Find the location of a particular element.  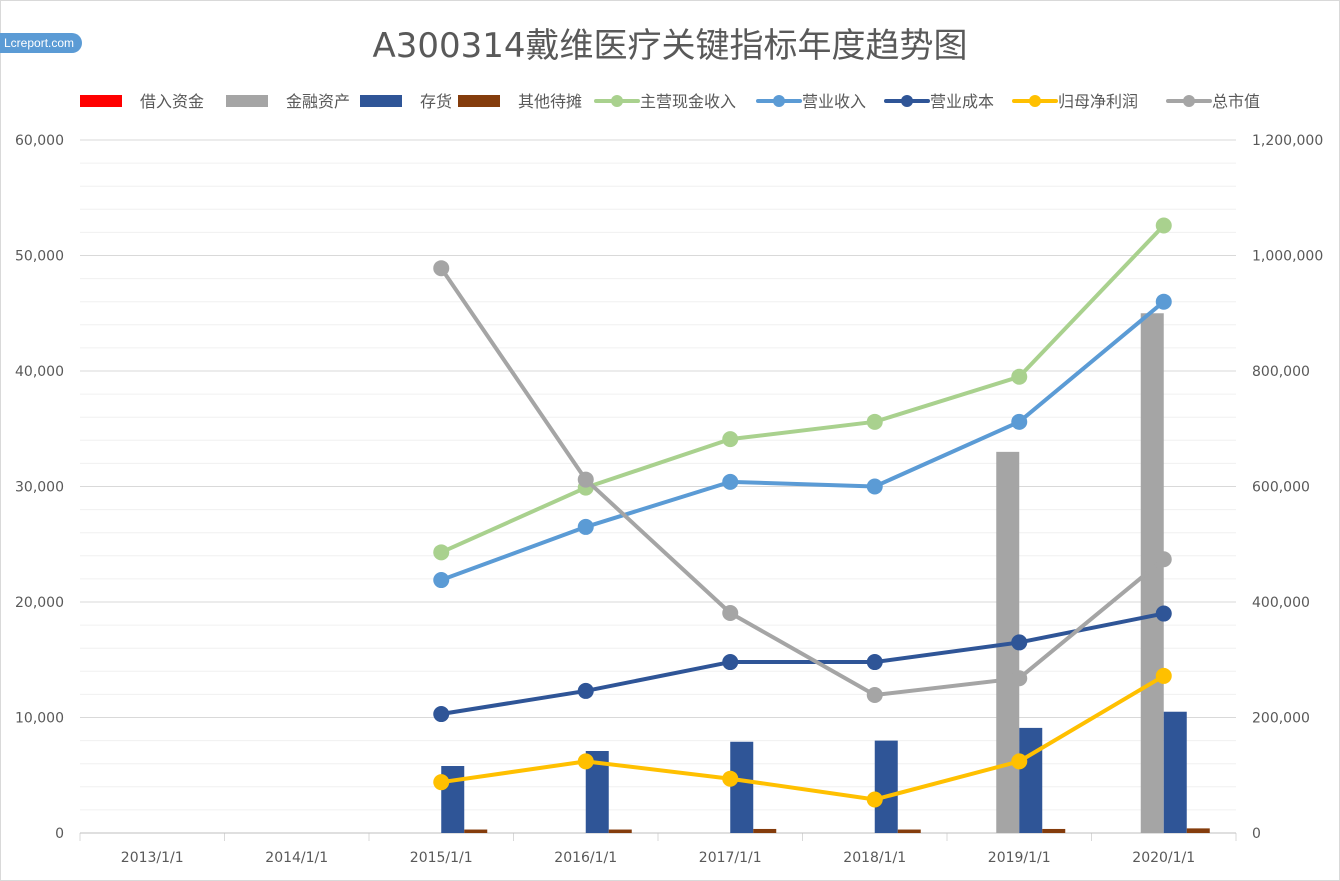

x-tick-label: 2019/1/1 is located at coordinates (1019, 858).